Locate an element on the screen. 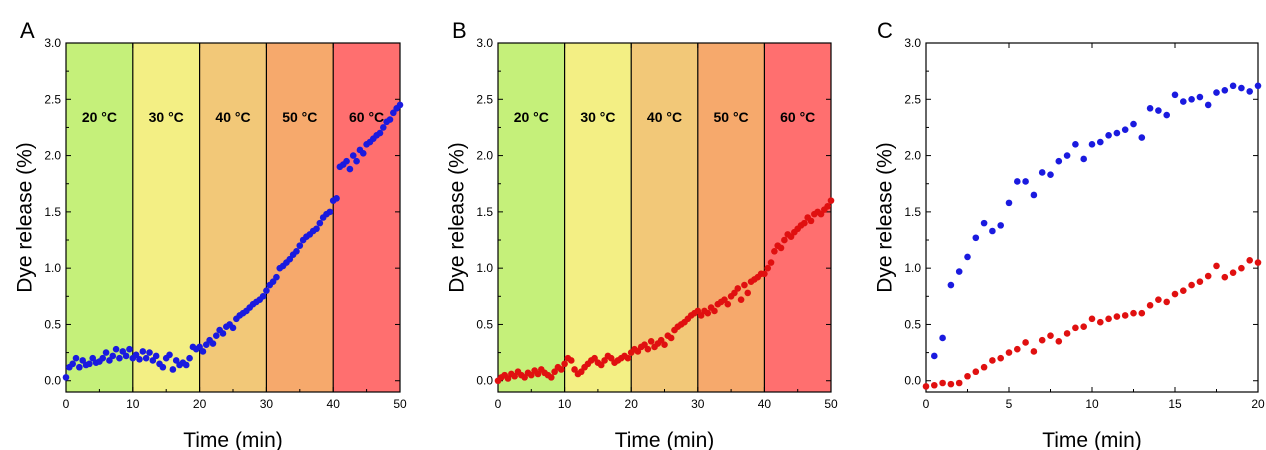 Image resolution: width=1266 pixels, height=450 pixels. x-tick-label: 20 is located at coordinates (200, 404).